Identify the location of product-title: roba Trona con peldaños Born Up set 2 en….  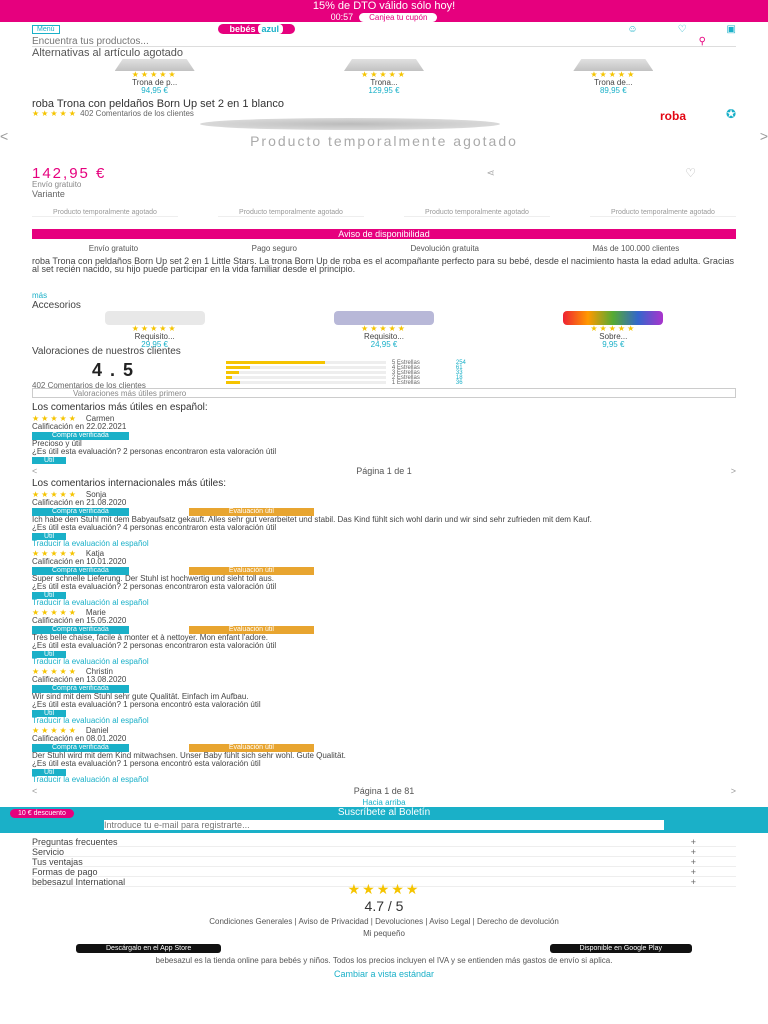
(158, 104).